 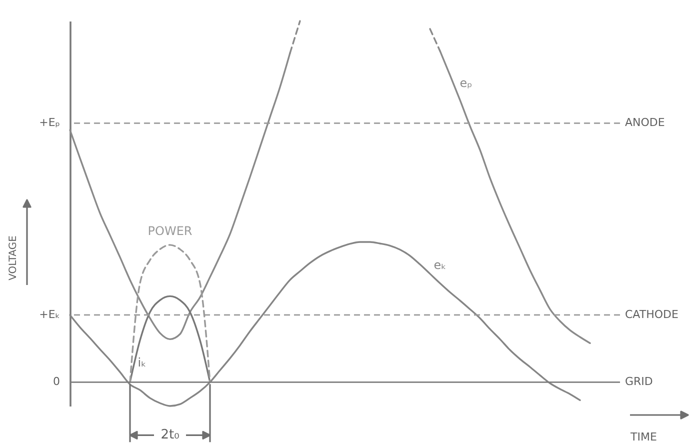 I want to click on ref-line-label: GRID, so click(x=639, y=381).